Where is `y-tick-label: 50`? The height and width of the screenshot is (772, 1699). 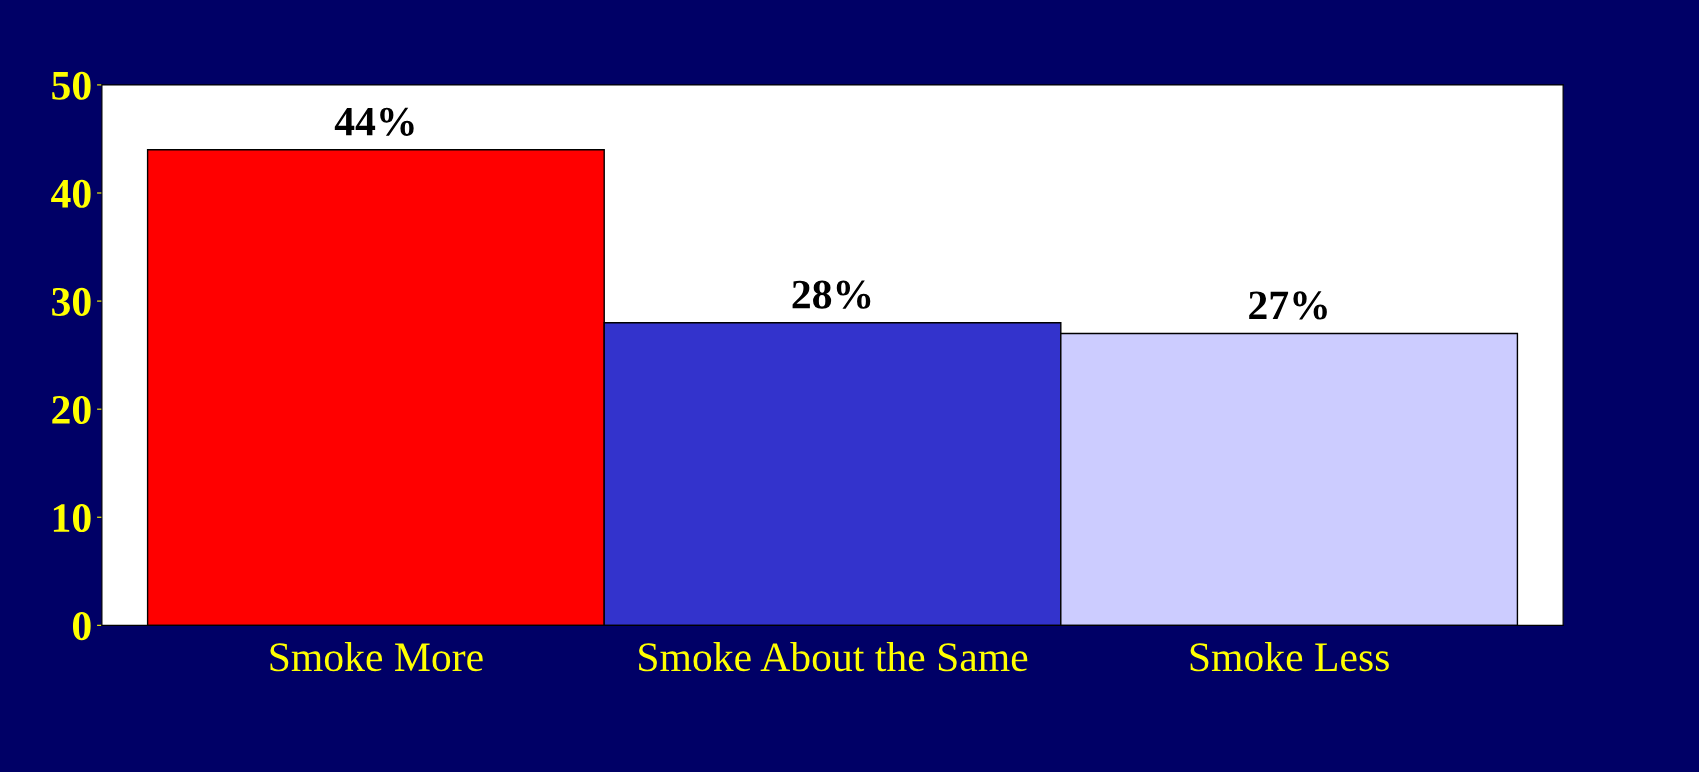
y-tick-label: 50 is located at coordinates (71, 85).